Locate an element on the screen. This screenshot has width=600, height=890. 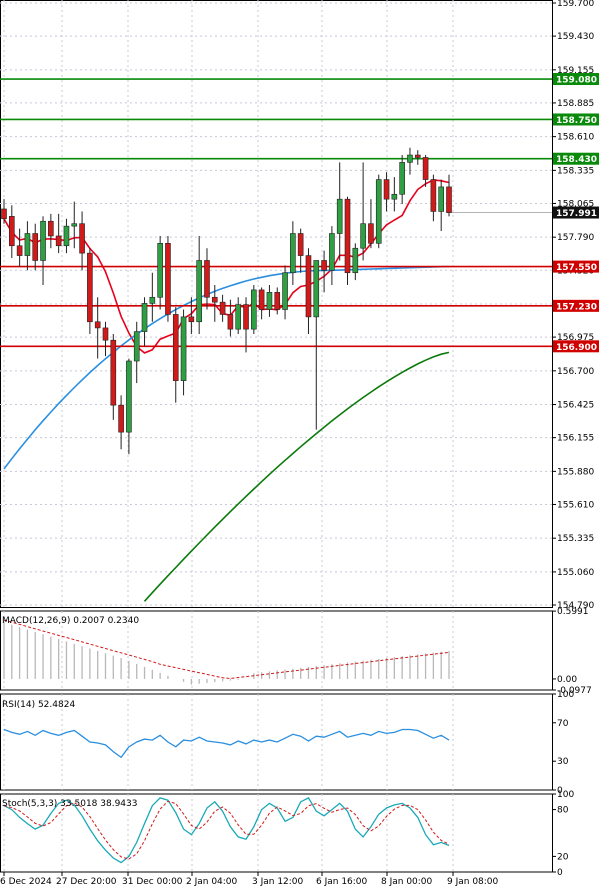
y-tick-label: 157.790 is located at coordinates (575, 238).